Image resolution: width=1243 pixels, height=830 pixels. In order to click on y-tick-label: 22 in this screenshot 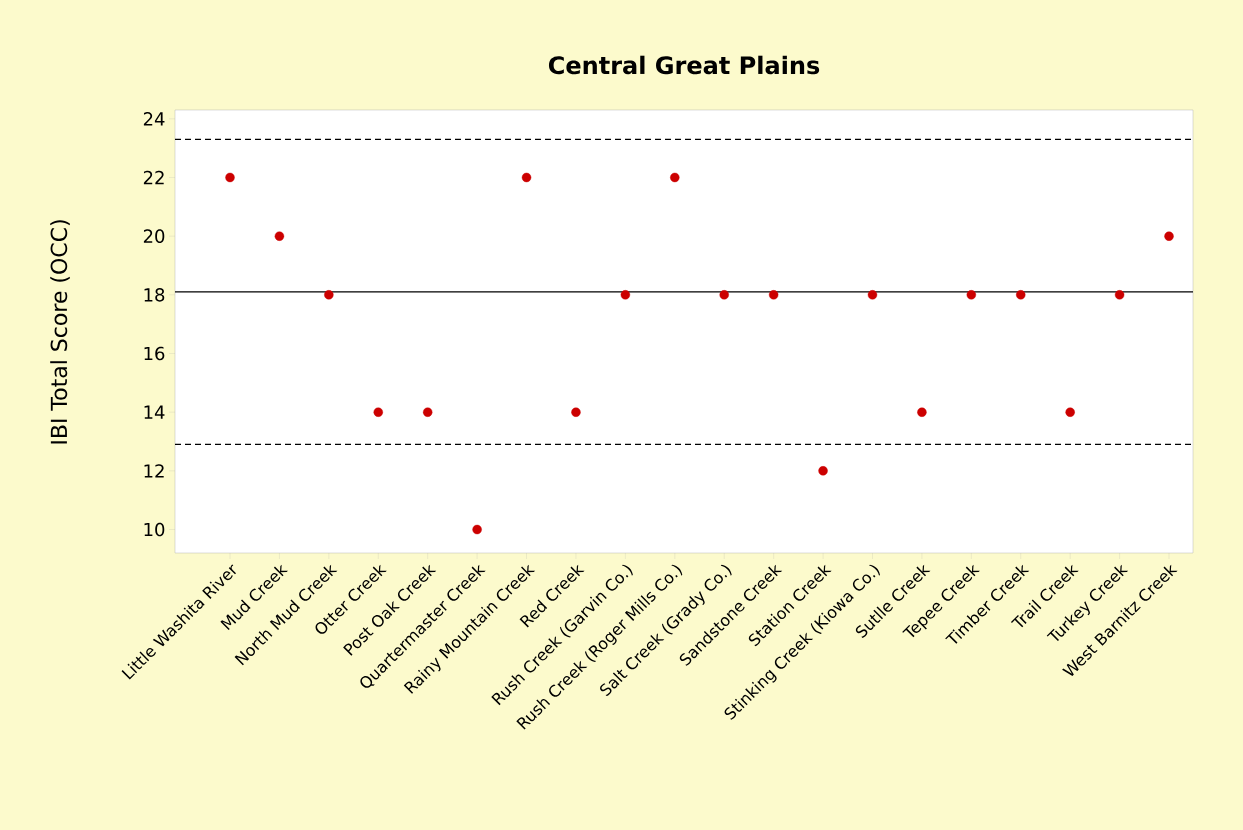, I will do `click(153, 177)`.